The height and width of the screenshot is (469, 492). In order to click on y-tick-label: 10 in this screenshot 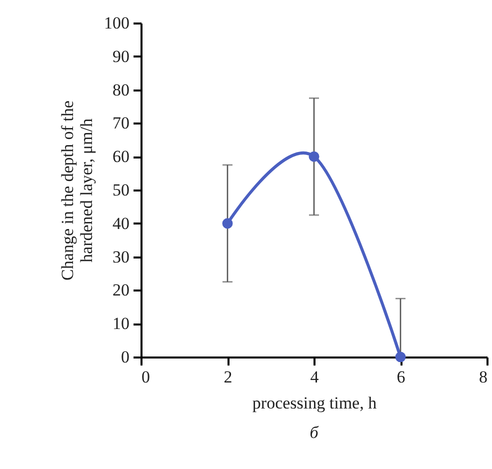, I will do `click(121, 324)`.